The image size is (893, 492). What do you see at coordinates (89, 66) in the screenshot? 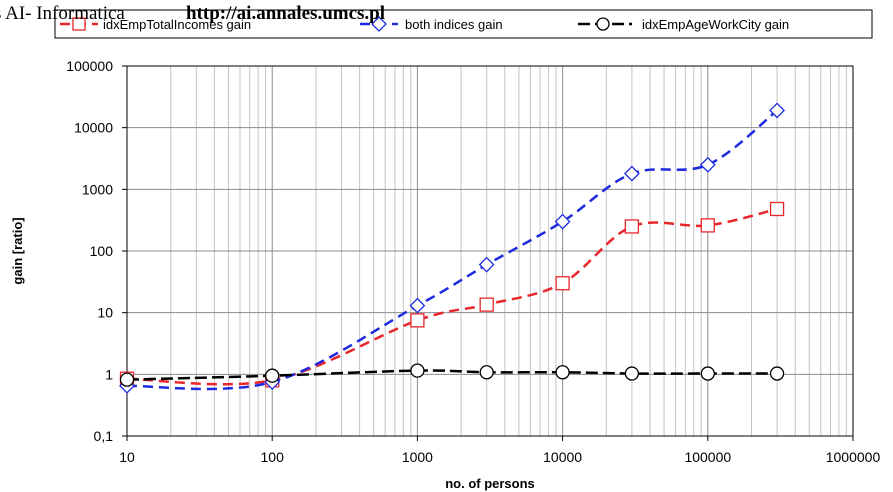
I see `y-tick-label: 100000` at bounding box center [89, 66].